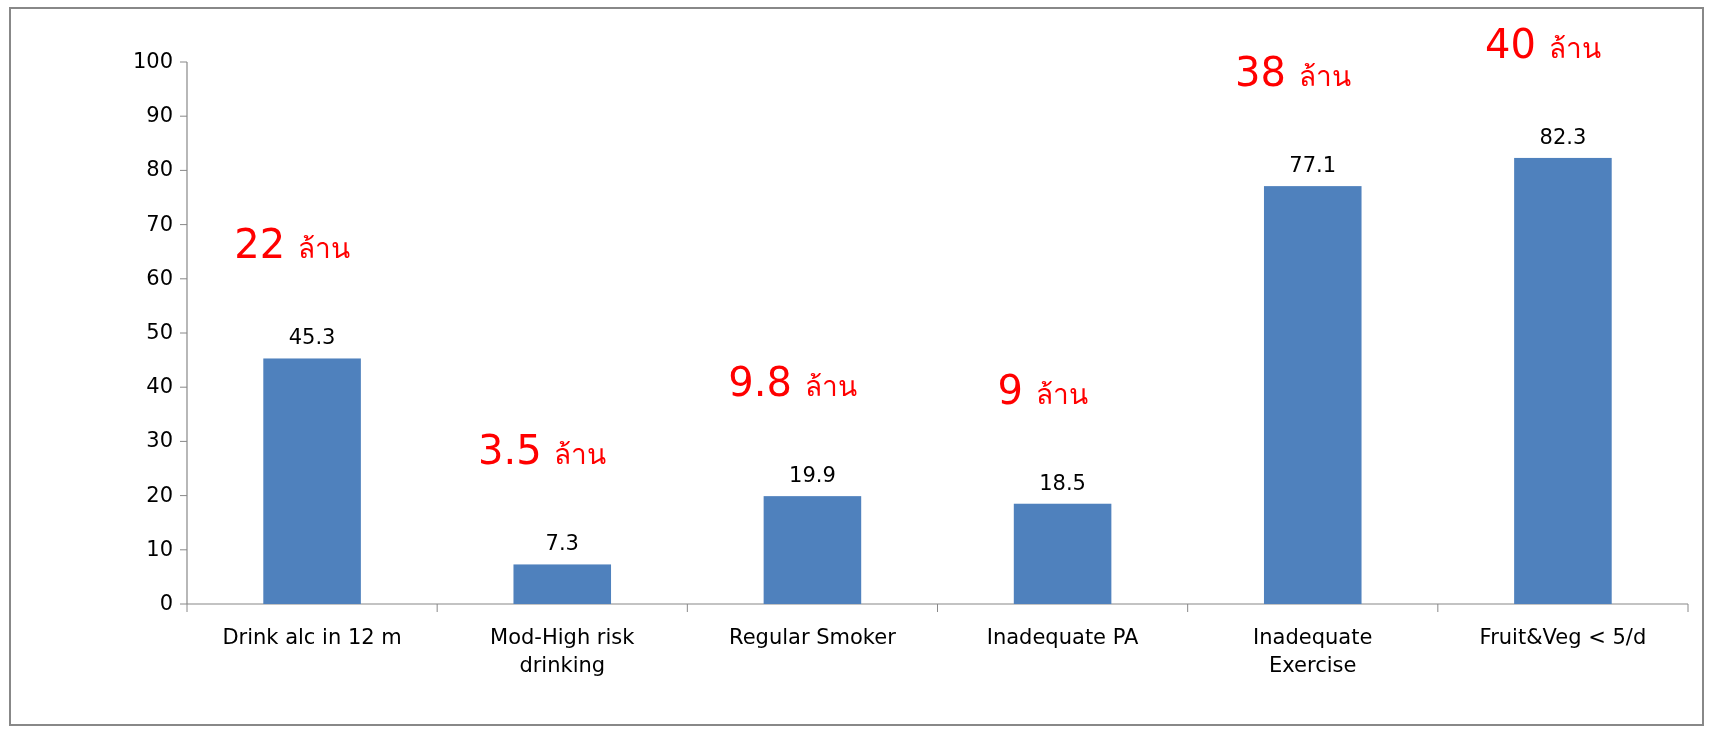  What do you see at coordinates (159, 494) in the screenshot?
I see `y-tick-label: 20` at bounding box center [159, 494].